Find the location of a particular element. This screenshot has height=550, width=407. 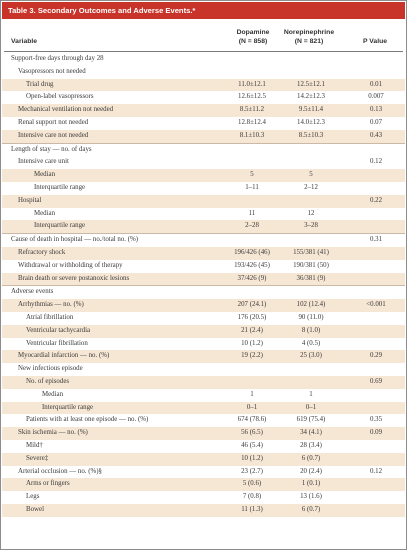

dopamine-value: 37/426 (9) is located at coordinates (252, 278).